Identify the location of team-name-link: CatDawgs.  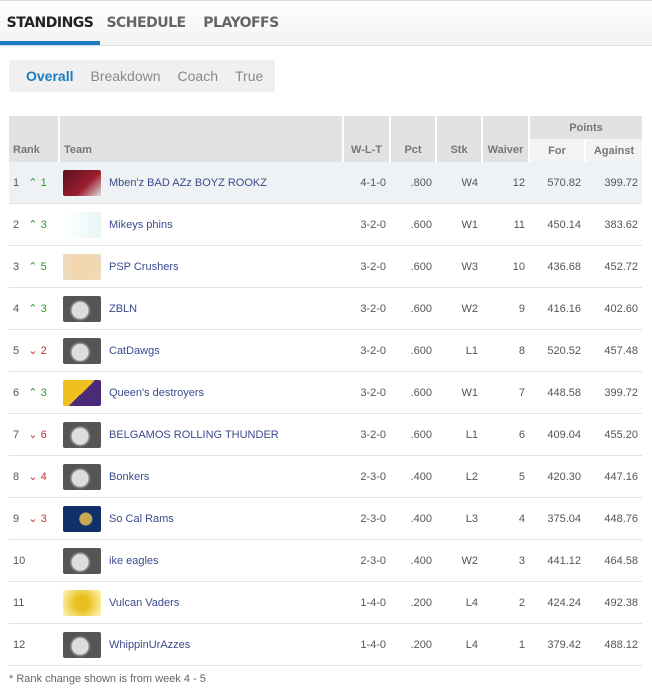
(134, 350).